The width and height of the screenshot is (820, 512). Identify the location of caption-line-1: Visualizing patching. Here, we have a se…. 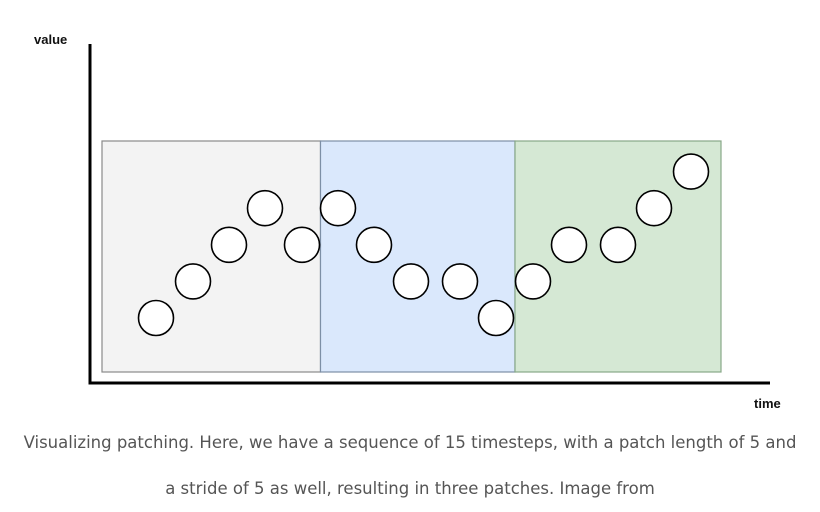
(410, 442).